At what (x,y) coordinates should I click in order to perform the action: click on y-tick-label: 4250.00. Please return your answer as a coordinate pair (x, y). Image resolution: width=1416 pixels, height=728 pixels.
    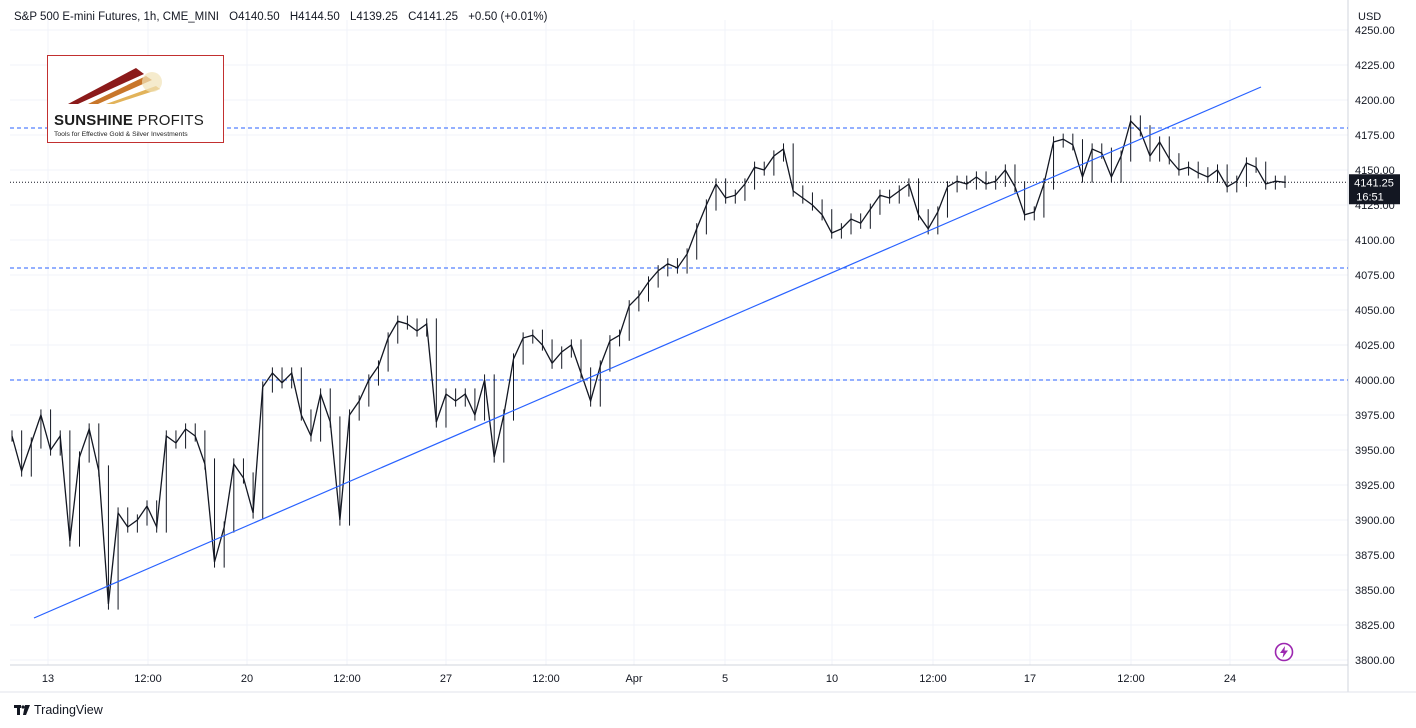
    Looking at the image, I should click on (1375, 31).